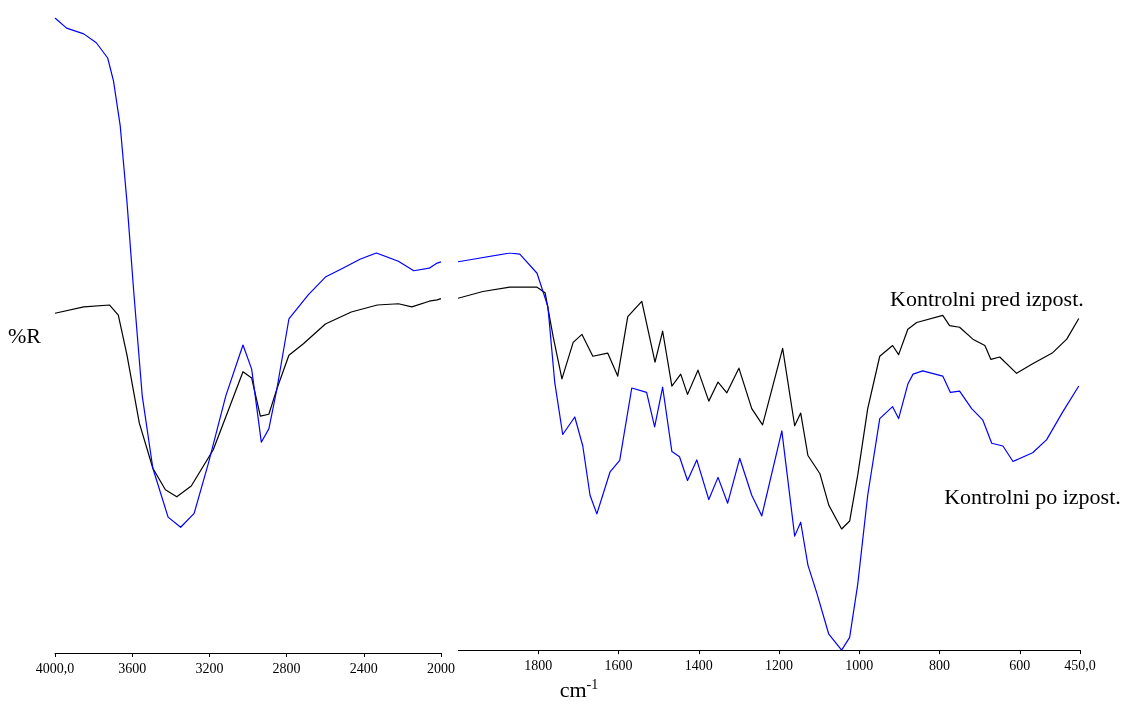  Describe the element at coordinates (132, 668) in the screenshot. I see `x-tick-label: 3600` at that location.